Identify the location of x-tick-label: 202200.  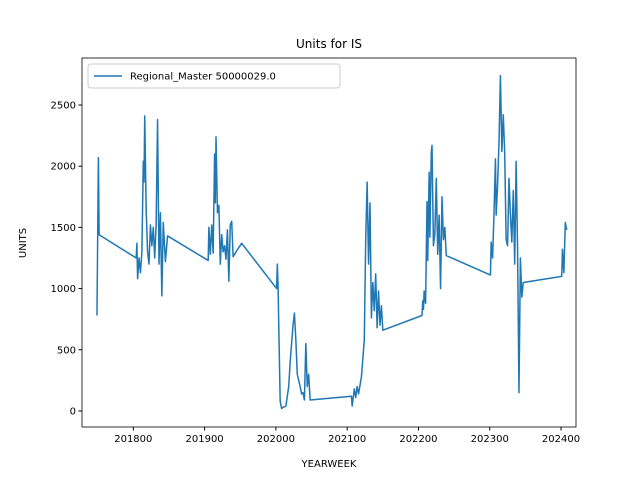
(418, 439).